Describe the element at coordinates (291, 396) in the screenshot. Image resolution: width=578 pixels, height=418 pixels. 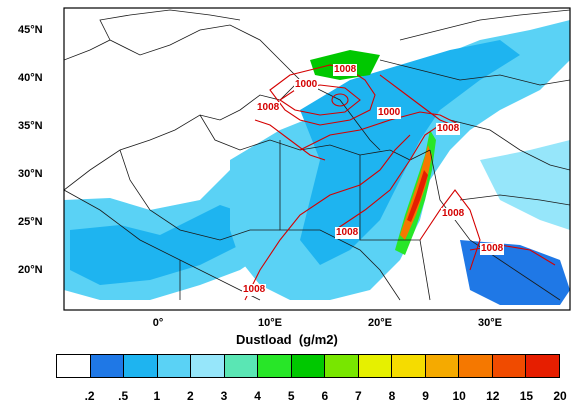
I see `legend-tick-label: 5` at that location.